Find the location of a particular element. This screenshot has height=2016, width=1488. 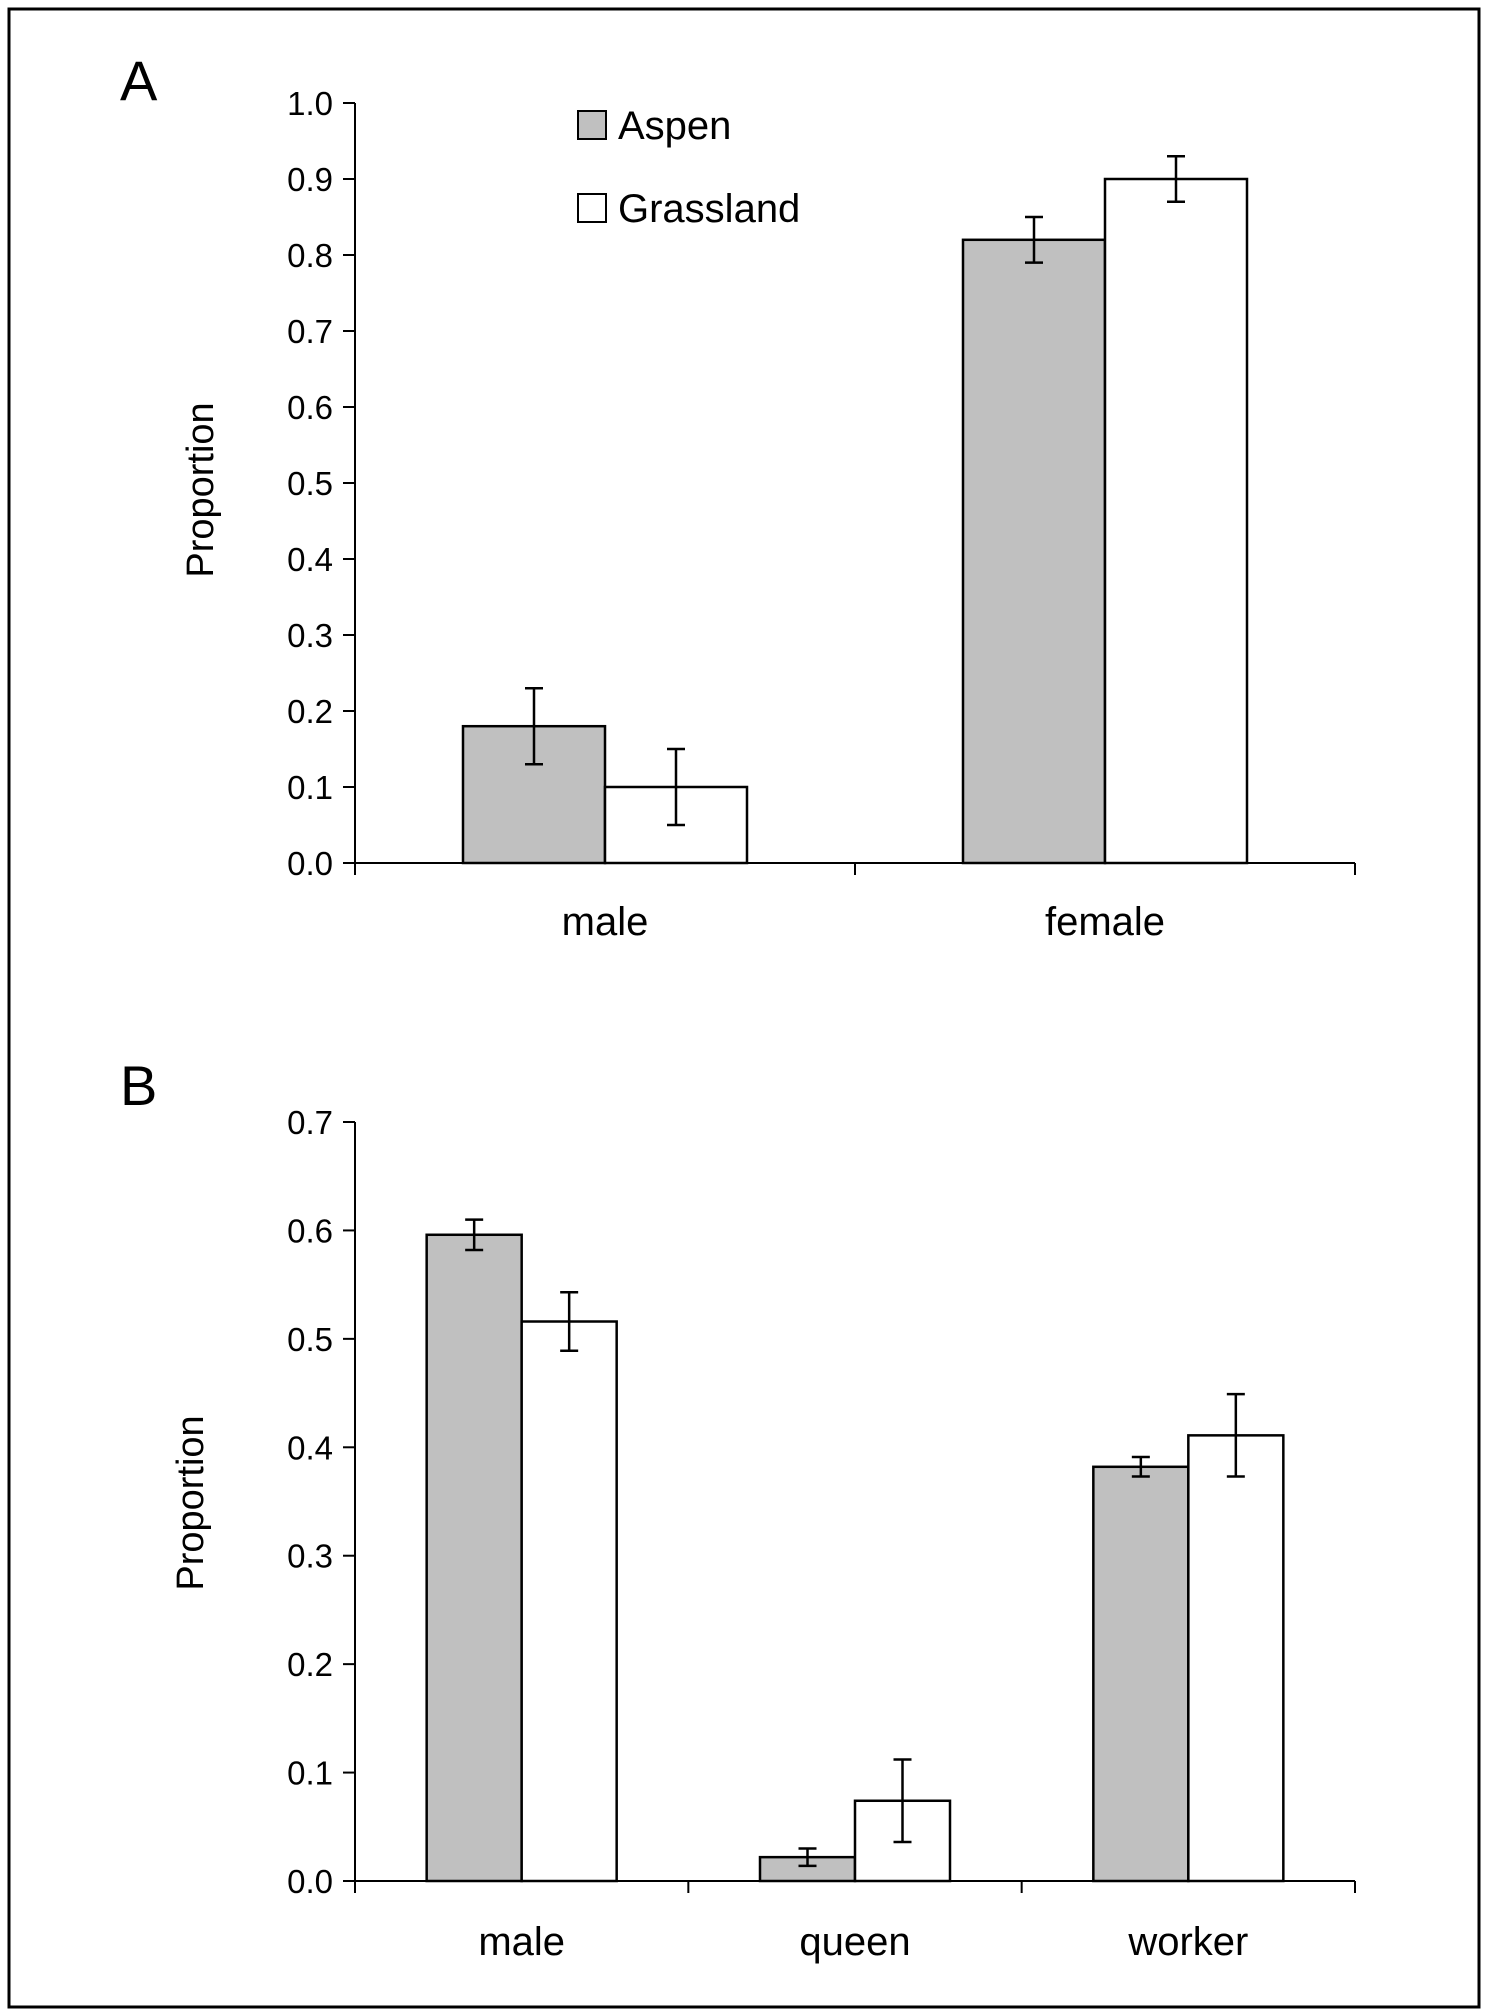

category-label: female is located at coordinates (1105, 922).